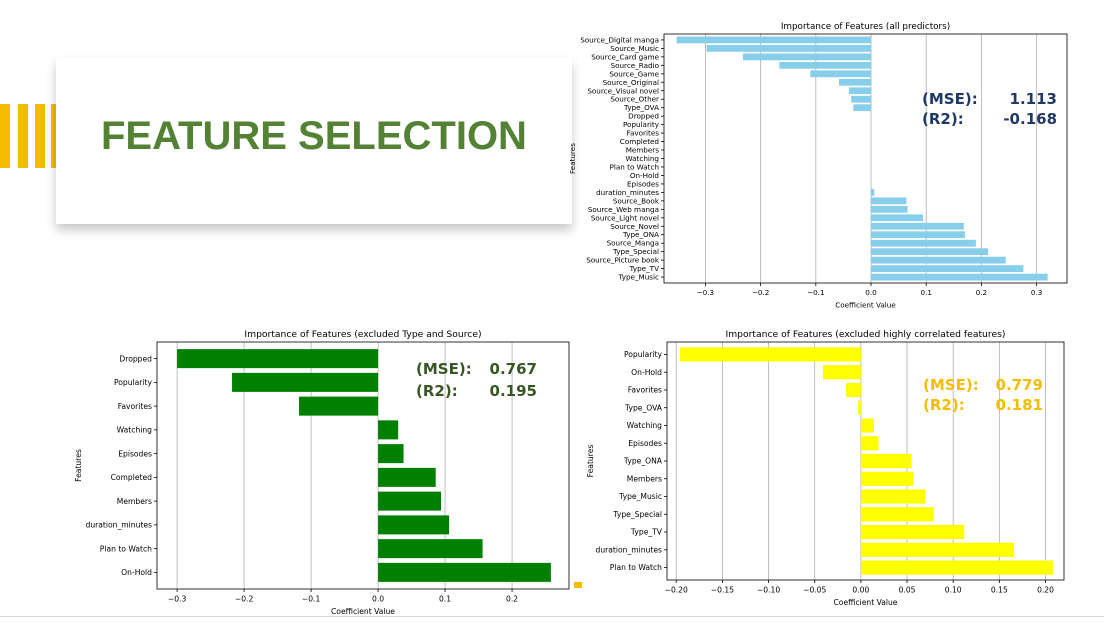 The image size is (1104, 622). I want to click on x-tick-label: −0.20, so click(676, 590).